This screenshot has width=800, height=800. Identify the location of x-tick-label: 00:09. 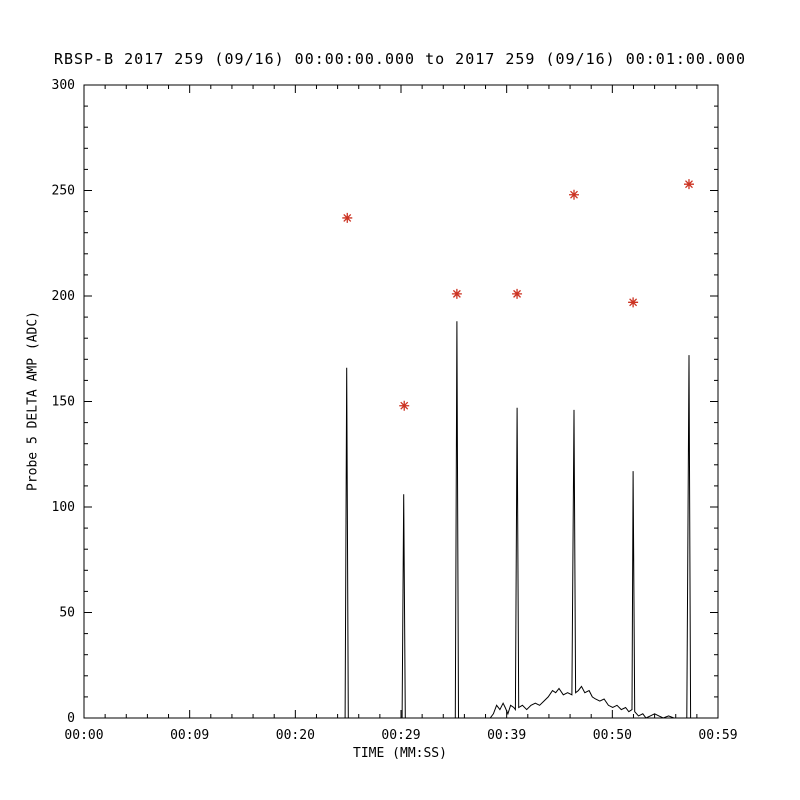
(189, 735).